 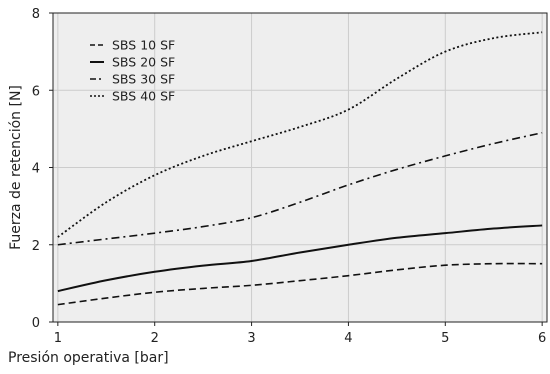 I want to click on x-tick-label: 4, so click(x=348, y=338).